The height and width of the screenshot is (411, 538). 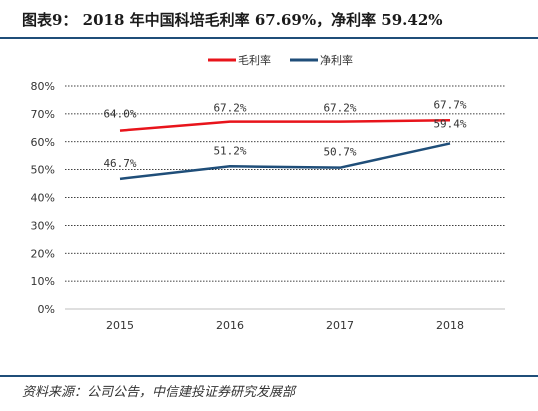 What do you see at coordinates (285, 325) in the screenshot?
I see `x-axis: 2015 2016 2017 2018` at bounding box center [285, 325].